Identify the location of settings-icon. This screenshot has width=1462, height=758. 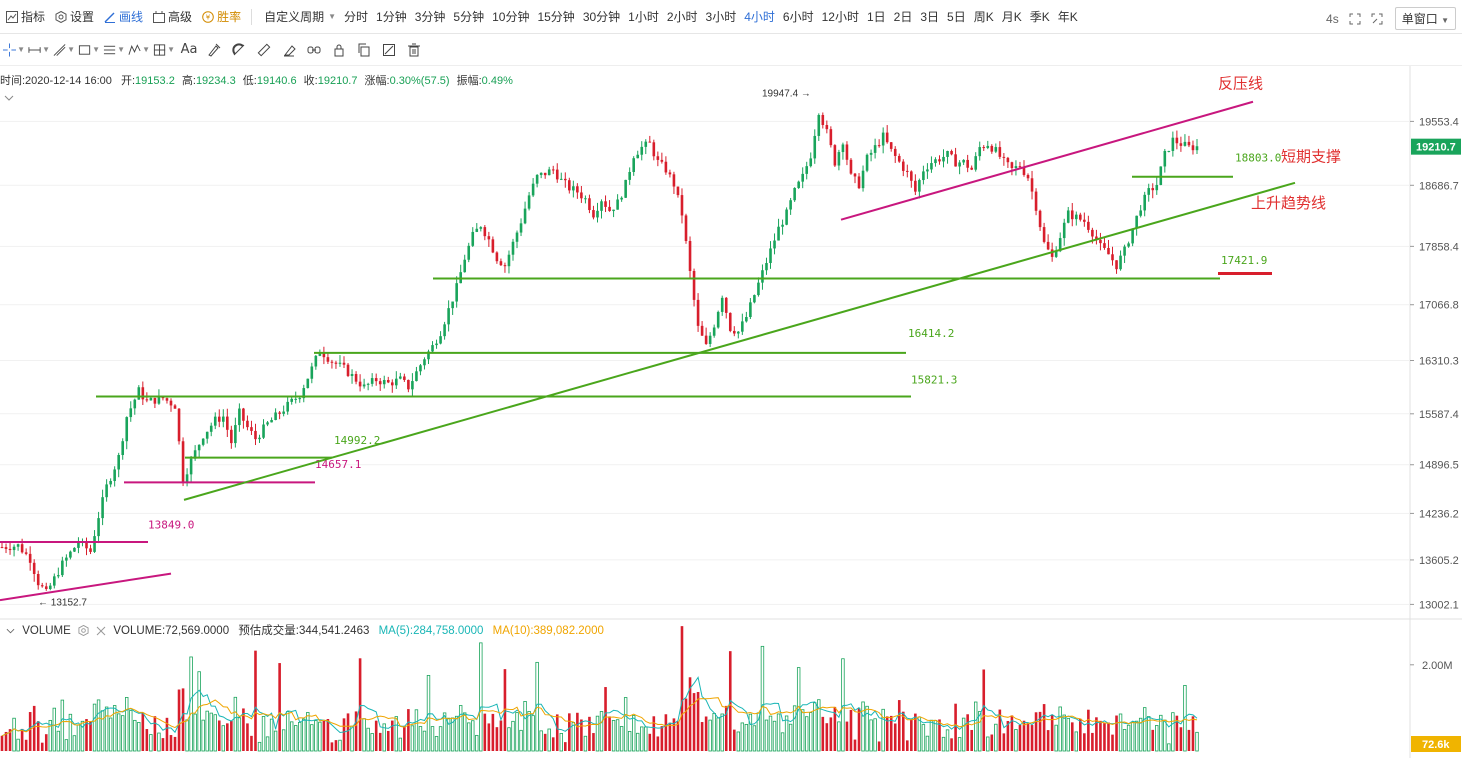
(83, 631).